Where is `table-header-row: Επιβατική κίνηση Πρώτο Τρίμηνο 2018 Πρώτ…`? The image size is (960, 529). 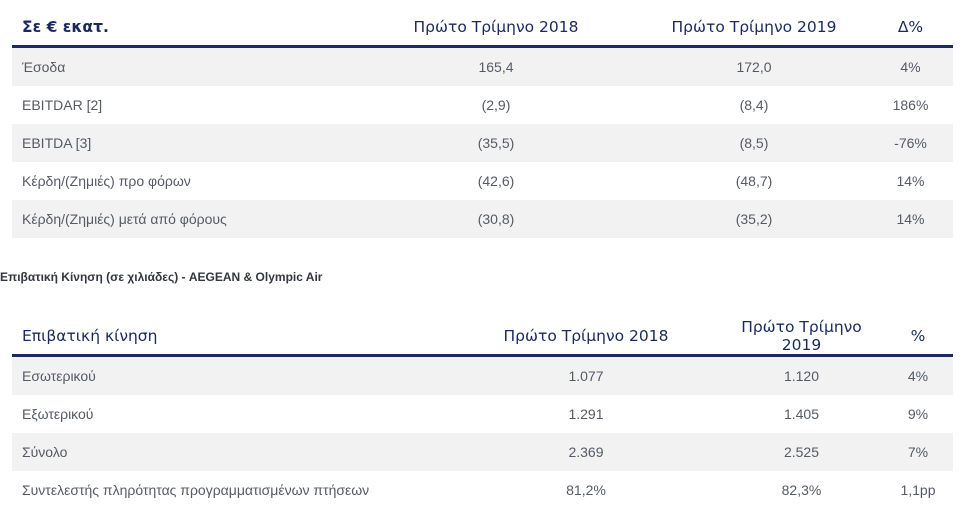
table-header-row: Επιβατική κίνηση Πρώτο Τρίμηνο 2018 Πρώτ… is located at coordinates (482, 337).